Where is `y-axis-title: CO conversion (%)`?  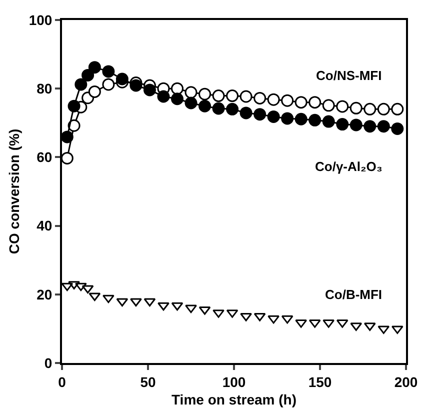
y-axis-title: CO conversion (%) is located at coordinates (14, 191).